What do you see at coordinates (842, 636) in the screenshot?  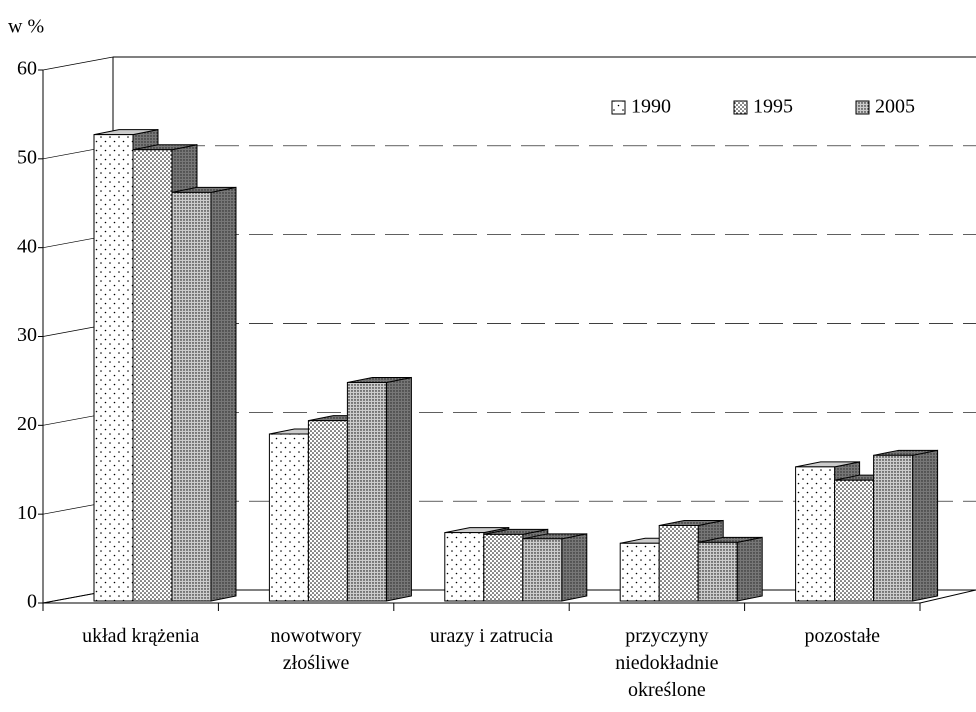 I see `x-tick-label: pozostałe` at bounding box center [842, 636].